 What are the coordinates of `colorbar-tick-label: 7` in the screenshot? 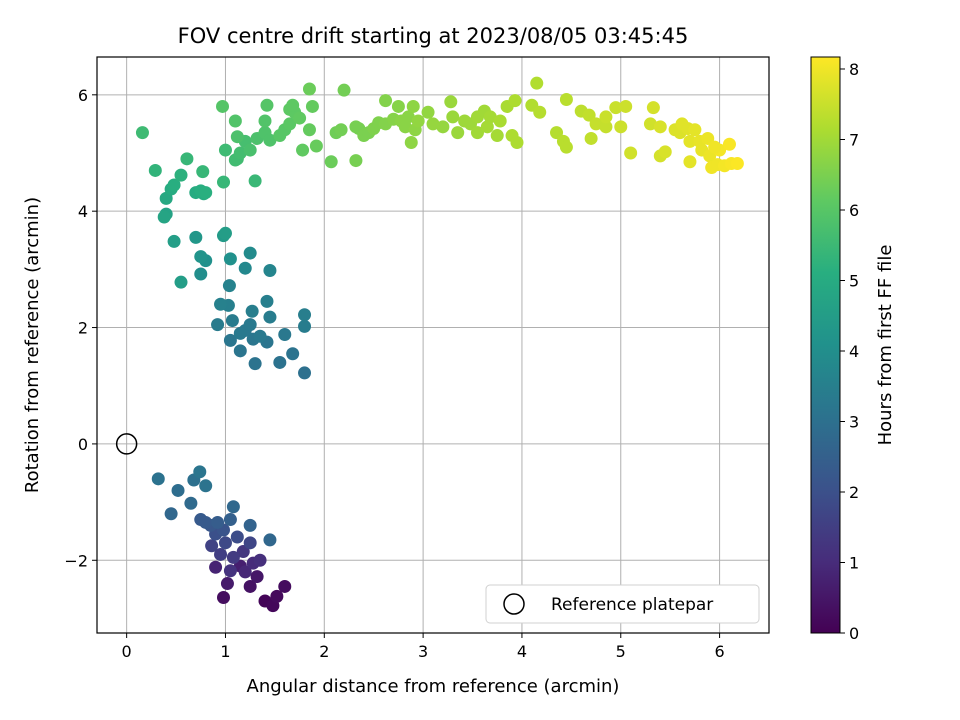 It's located at (854, 139).